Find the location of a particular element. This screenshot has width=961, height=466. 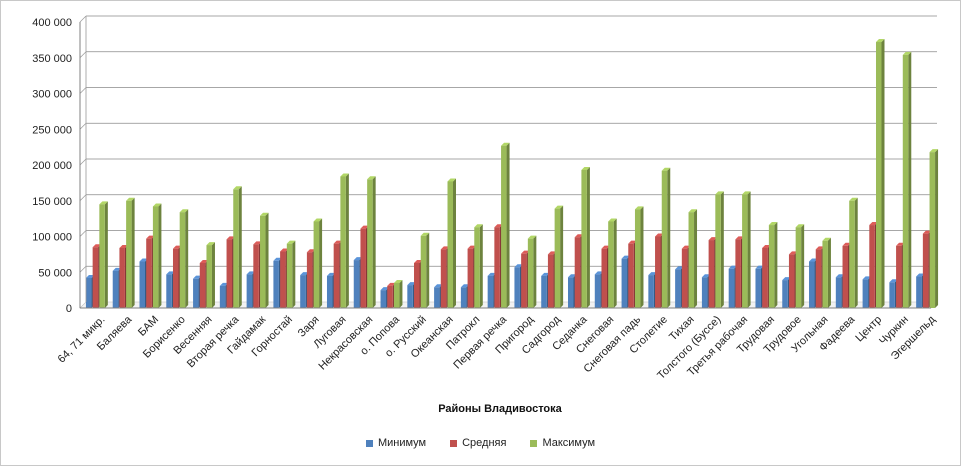

legend-item: Максимум is located at coordinates (562, 443).